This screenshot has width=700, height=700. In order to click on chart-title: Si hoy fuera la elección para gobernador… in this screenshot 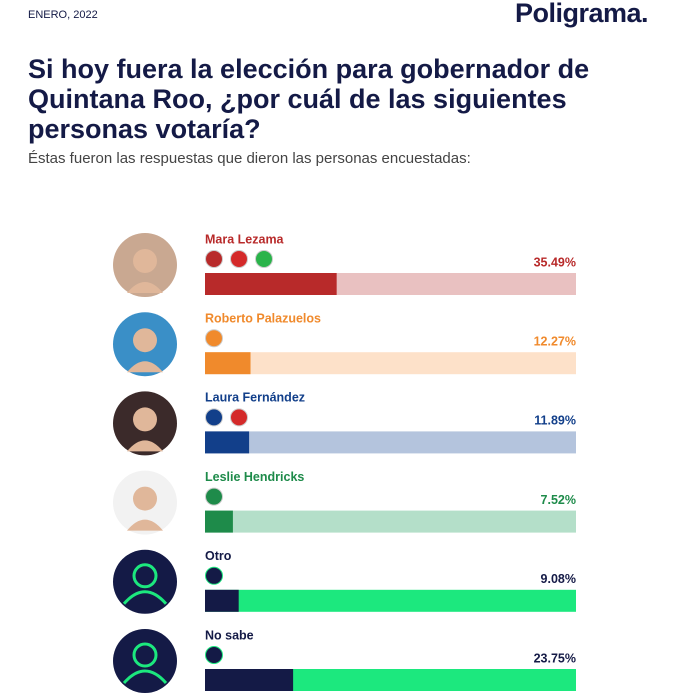, I will do `click(309, 99)`.